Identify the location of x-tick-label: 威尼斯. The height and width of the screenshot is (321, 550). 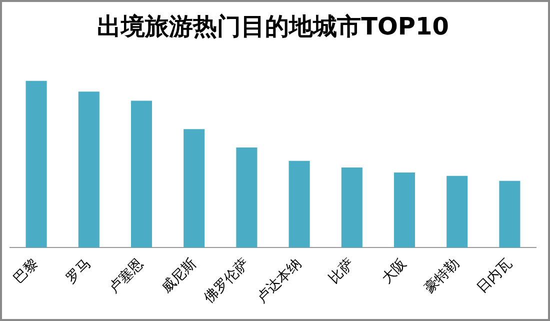
(179, 276).